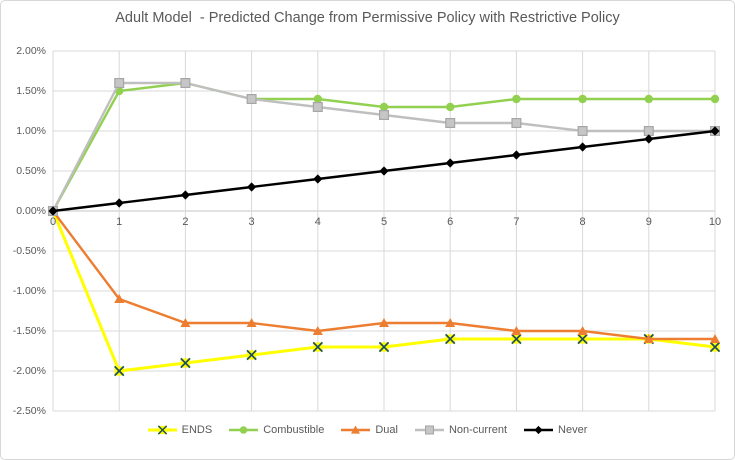 The height and width of the screenshot is (460, 735). I want to click on x-tick-label: 6, so click(450, 222).